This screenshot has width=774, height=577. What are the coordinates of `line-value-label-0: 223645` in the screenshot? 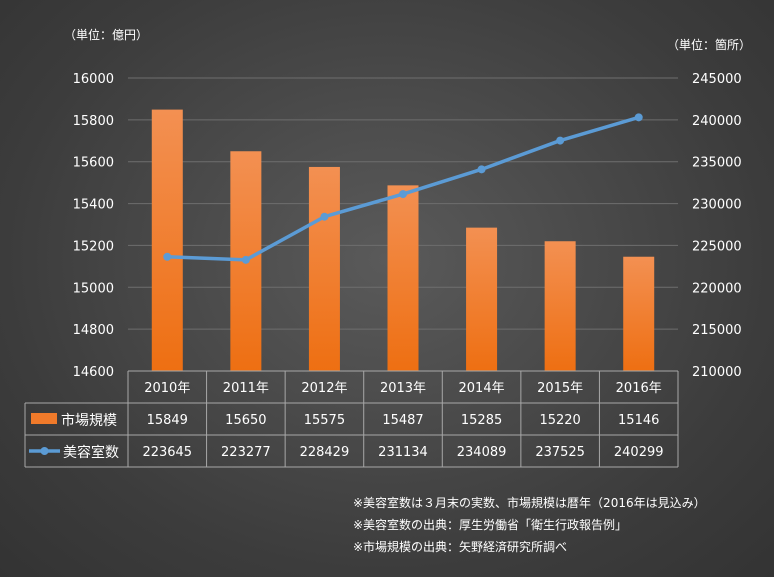 It's located at (167, 452).